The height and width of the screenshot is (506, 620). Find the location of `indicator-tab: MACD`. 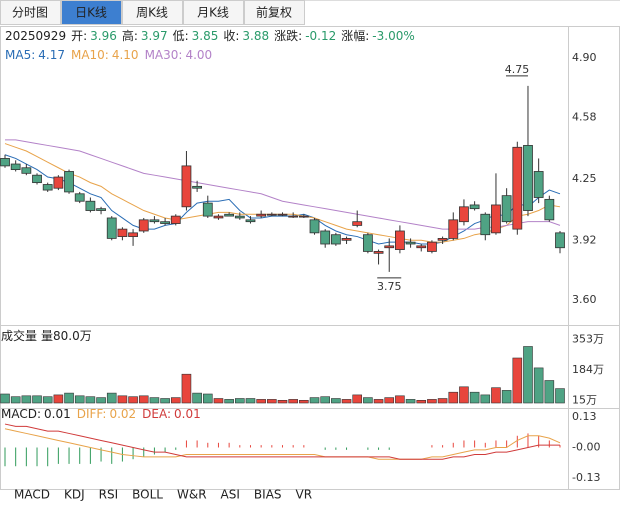

indicator-tab: MACD is located at coordinates (32, 495).